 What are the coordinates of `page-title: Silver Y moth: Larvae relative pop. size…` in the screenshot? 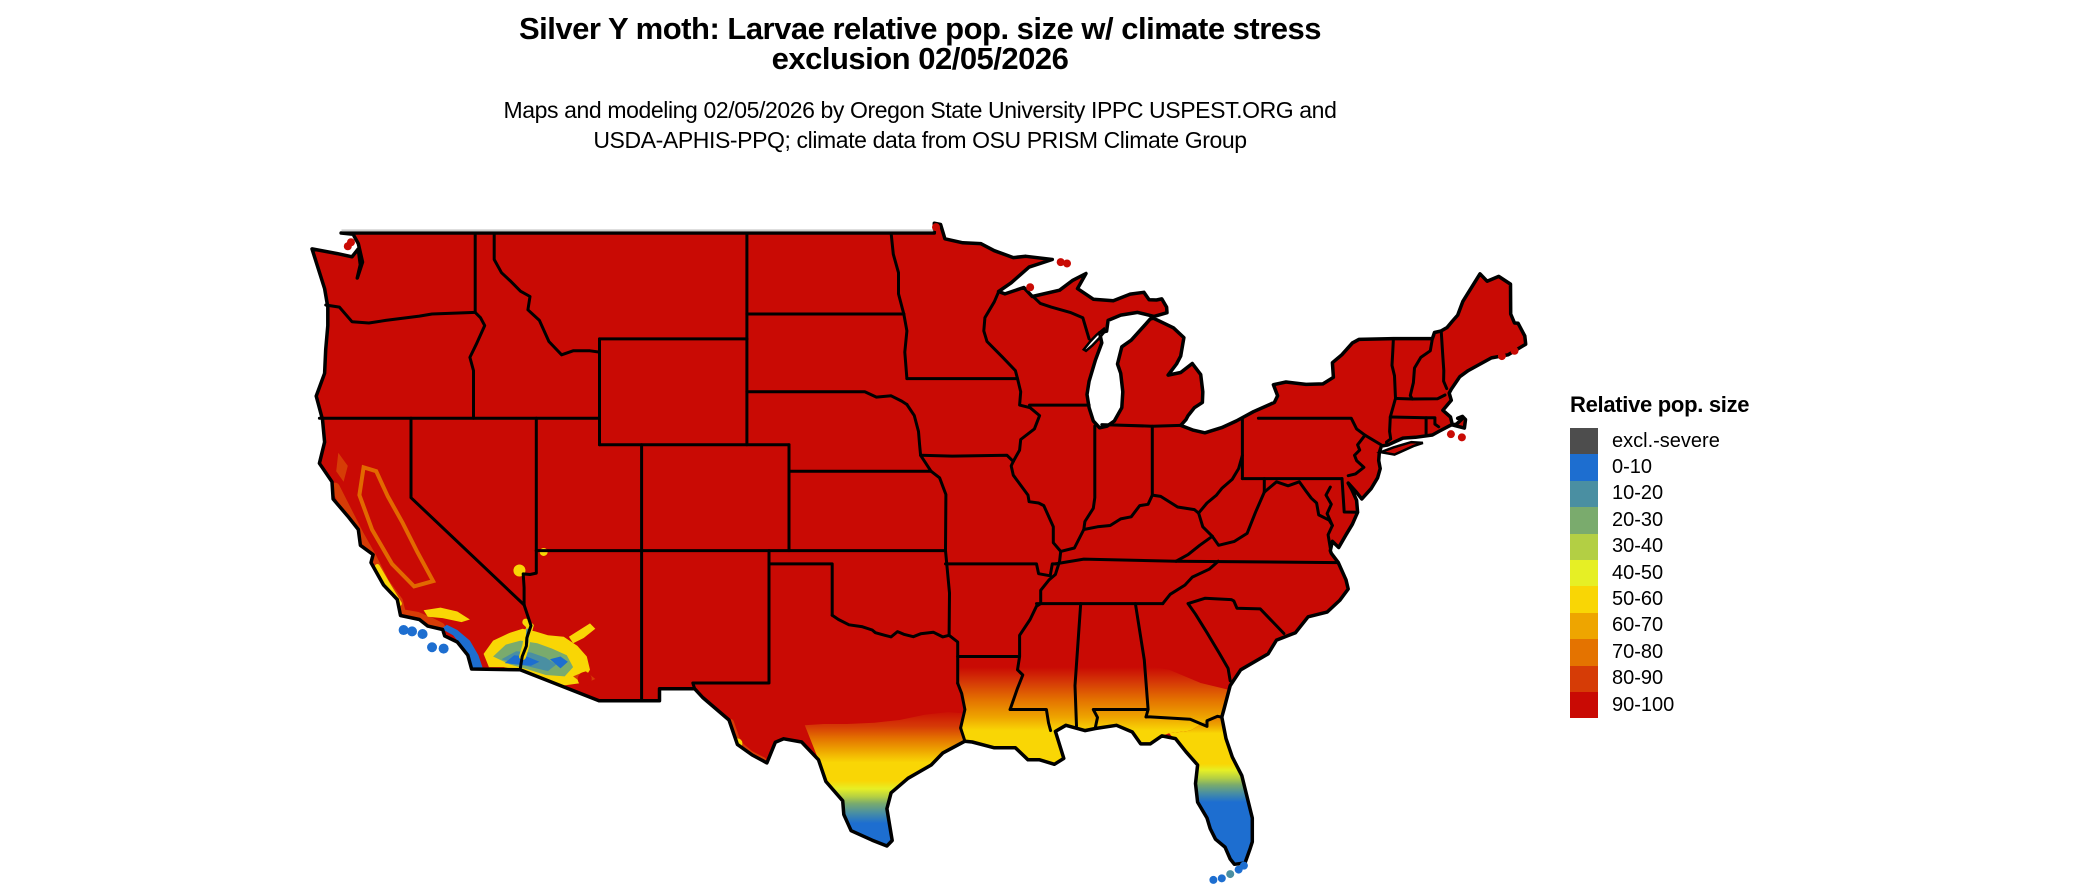 It's located at (920, 43).